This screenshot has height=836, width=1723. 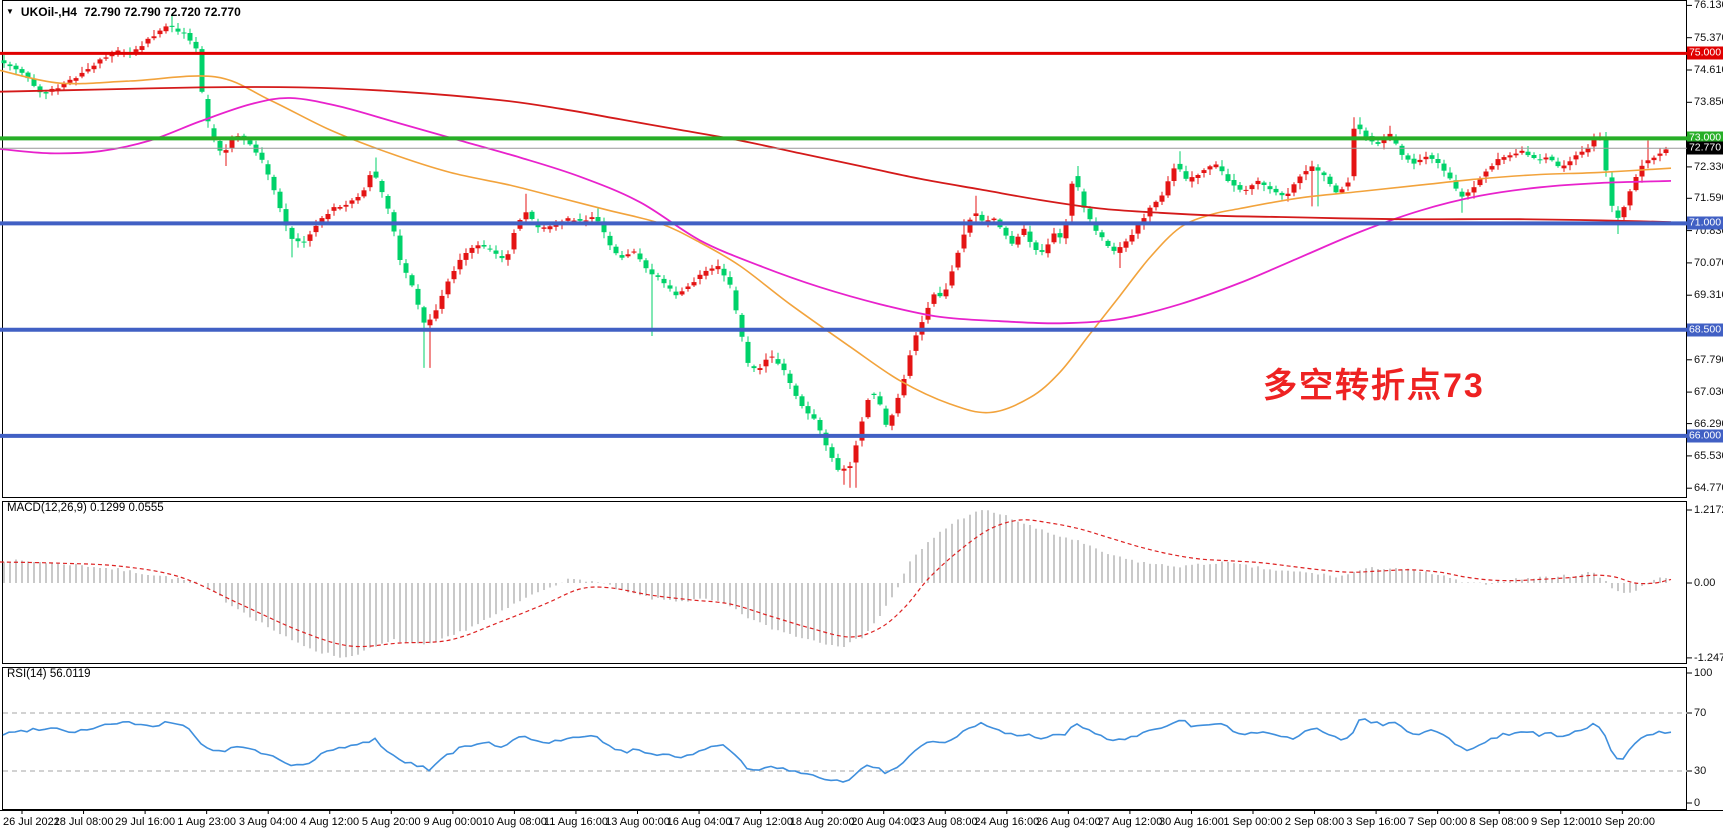 What do you see at coordinates (1700, 713) in the screenshot?
I see `rsi-tick-label: 70` at bounding box center [1700, 713].